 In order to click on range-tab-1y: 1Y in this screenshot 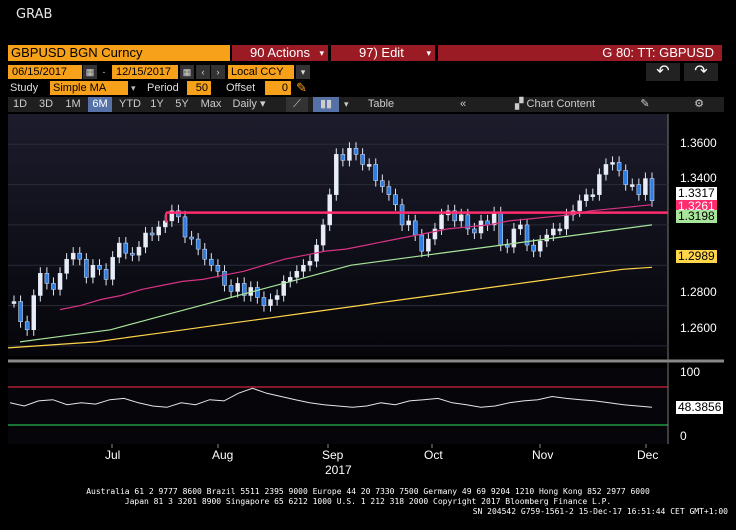, I will do `click(157, 104)`.